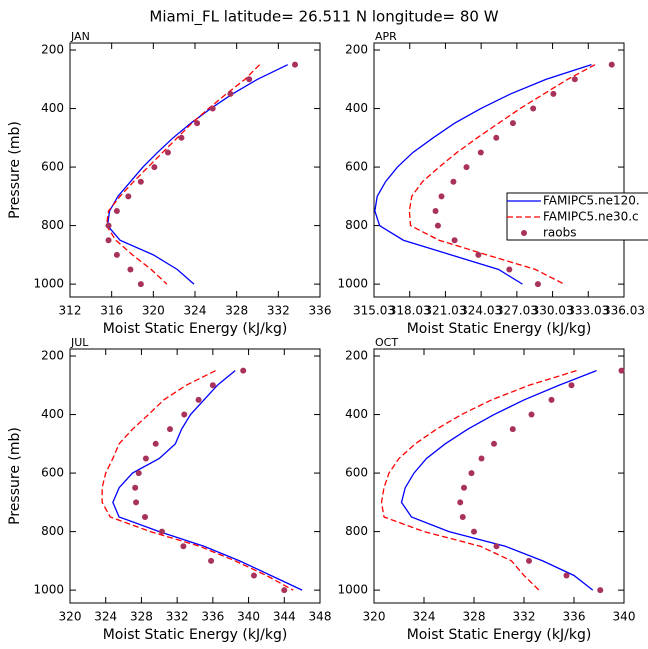  Describe the element at coordinates (79, 342) in the screenshot. I see `panel-title: JUL` at that location.